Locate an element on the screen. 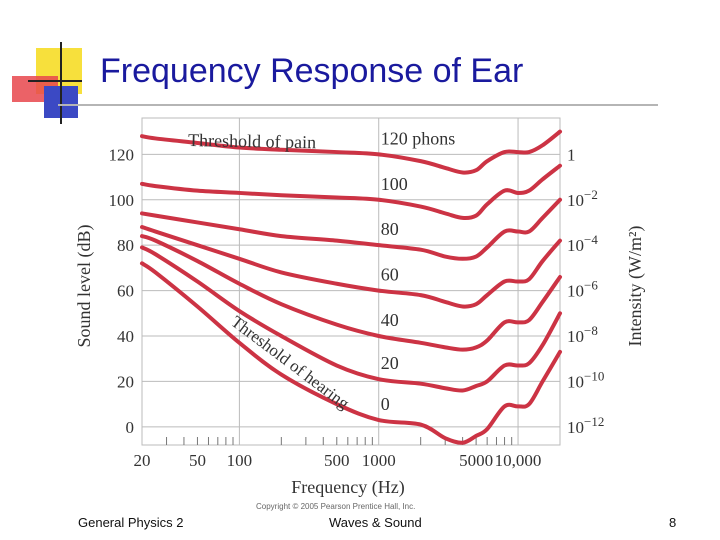 The image size is (720, 540). footer-topic: Waves & Sound is located at coordinates (375, 522).